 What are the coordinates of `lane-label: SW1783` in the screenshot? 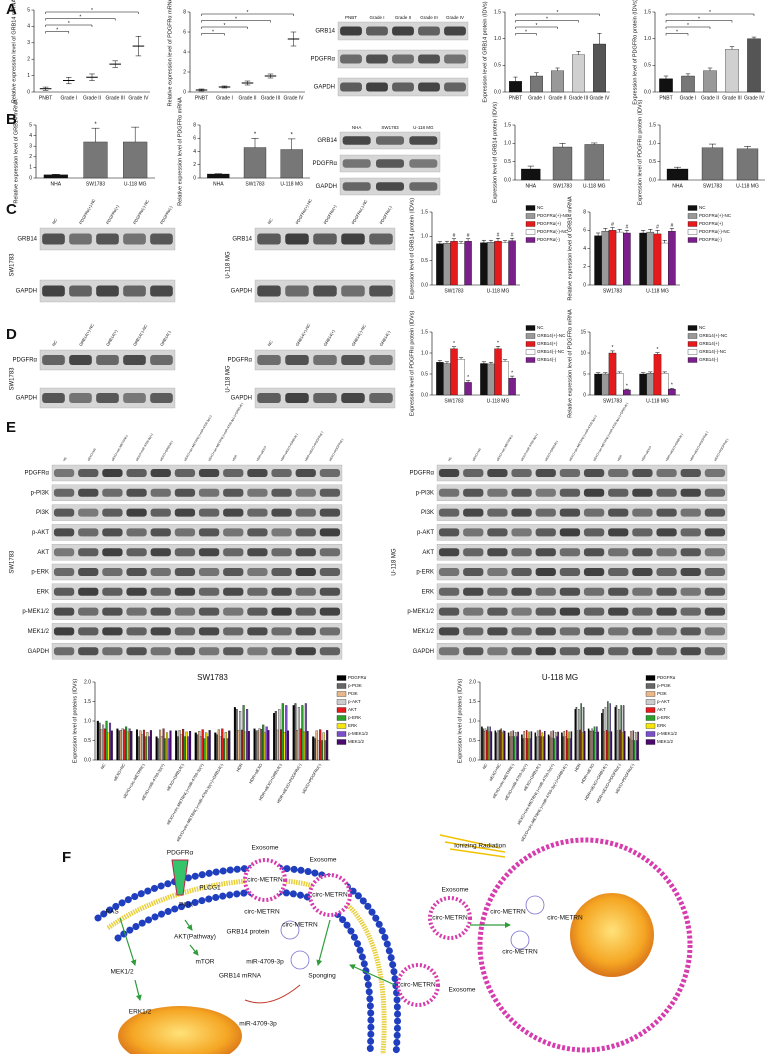 It's located at (390, 127).